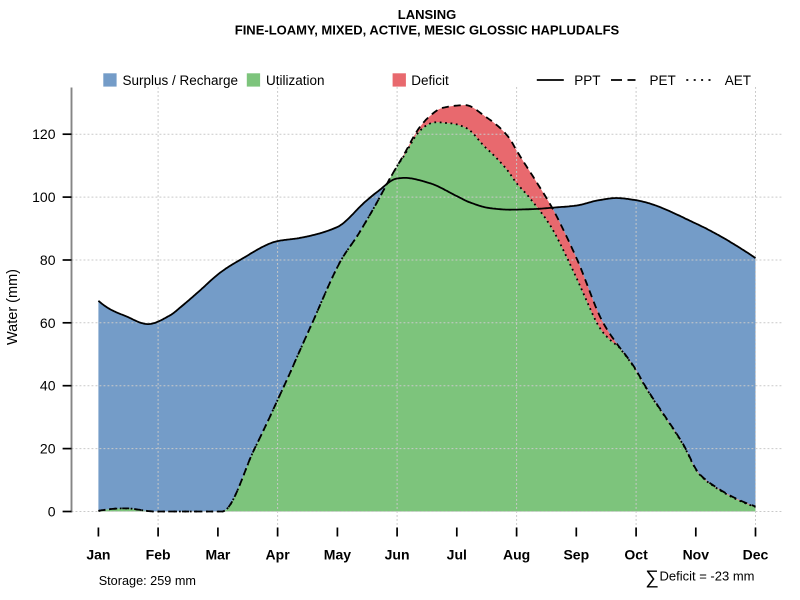 The image size is (800, 600). What do you see at coordinates (427, 14) in the screenshot?
I see `svg-text: LANSING` at bounding box center [427, 14].